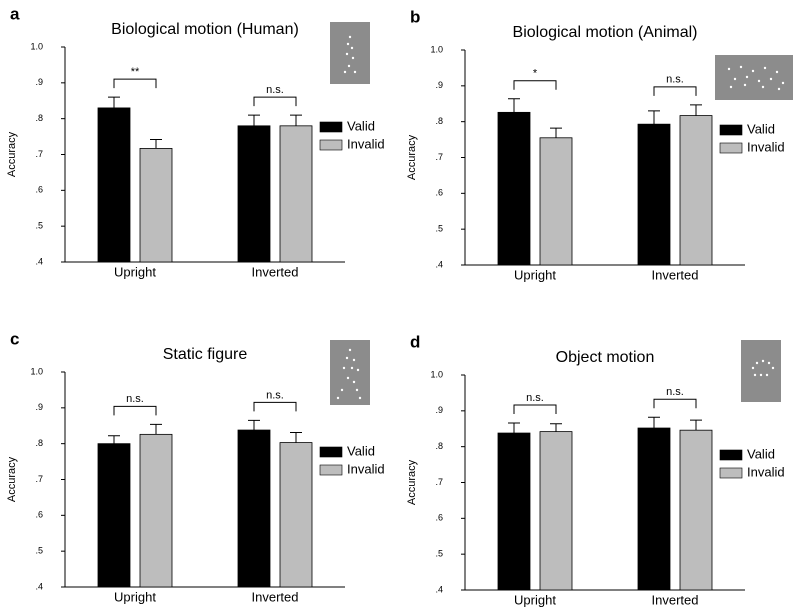  I want to click on y-axis-label: Accuracy, so click(412, 482).